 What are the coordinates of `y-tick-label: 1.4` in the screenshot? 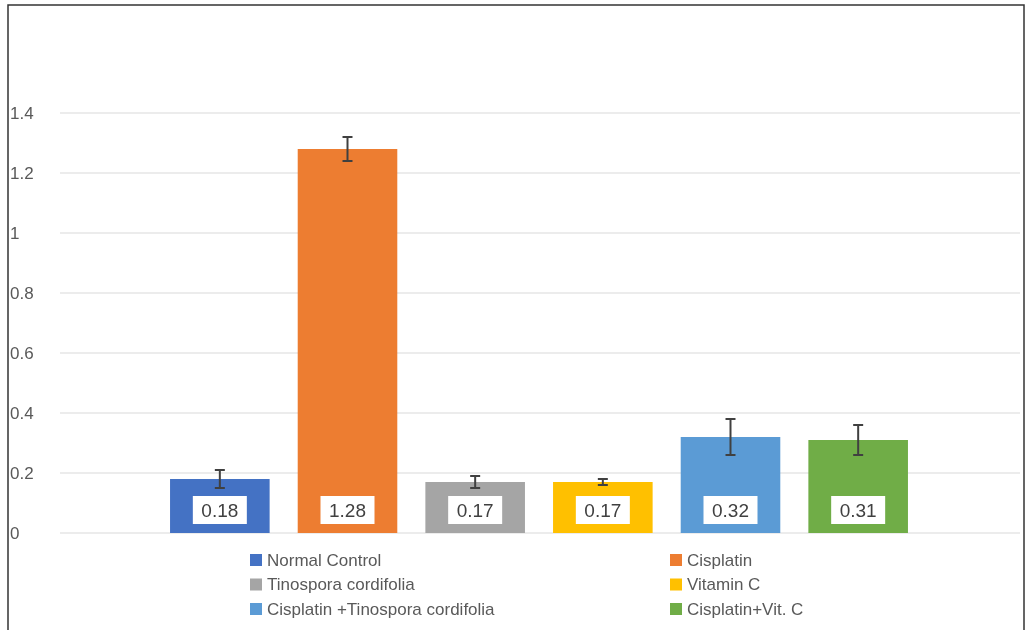 It's located at (22, 113).